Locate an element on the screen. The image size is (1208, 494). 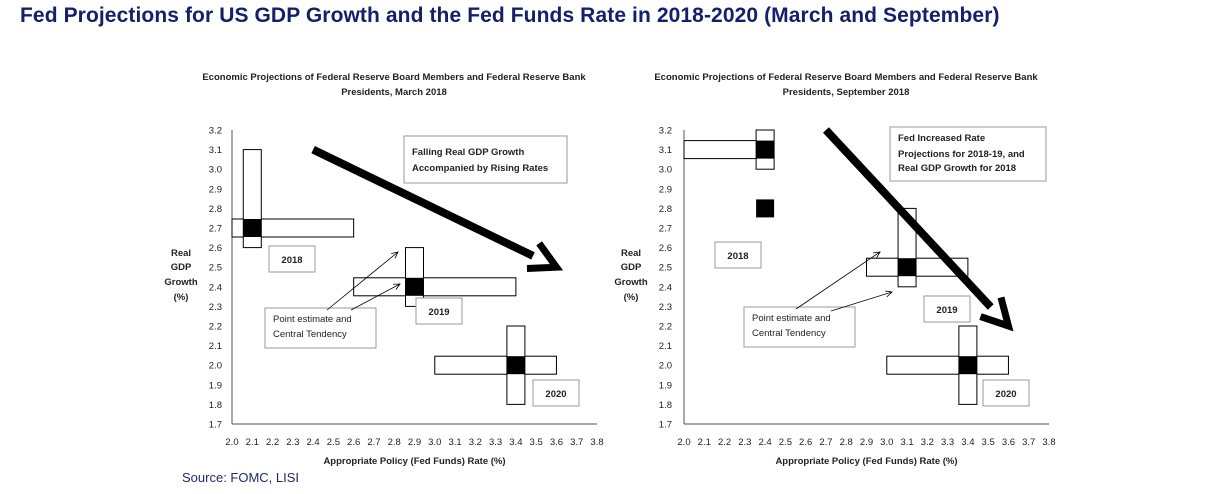
y-tick-label: 2.0 is located at coordinates (665, 366).